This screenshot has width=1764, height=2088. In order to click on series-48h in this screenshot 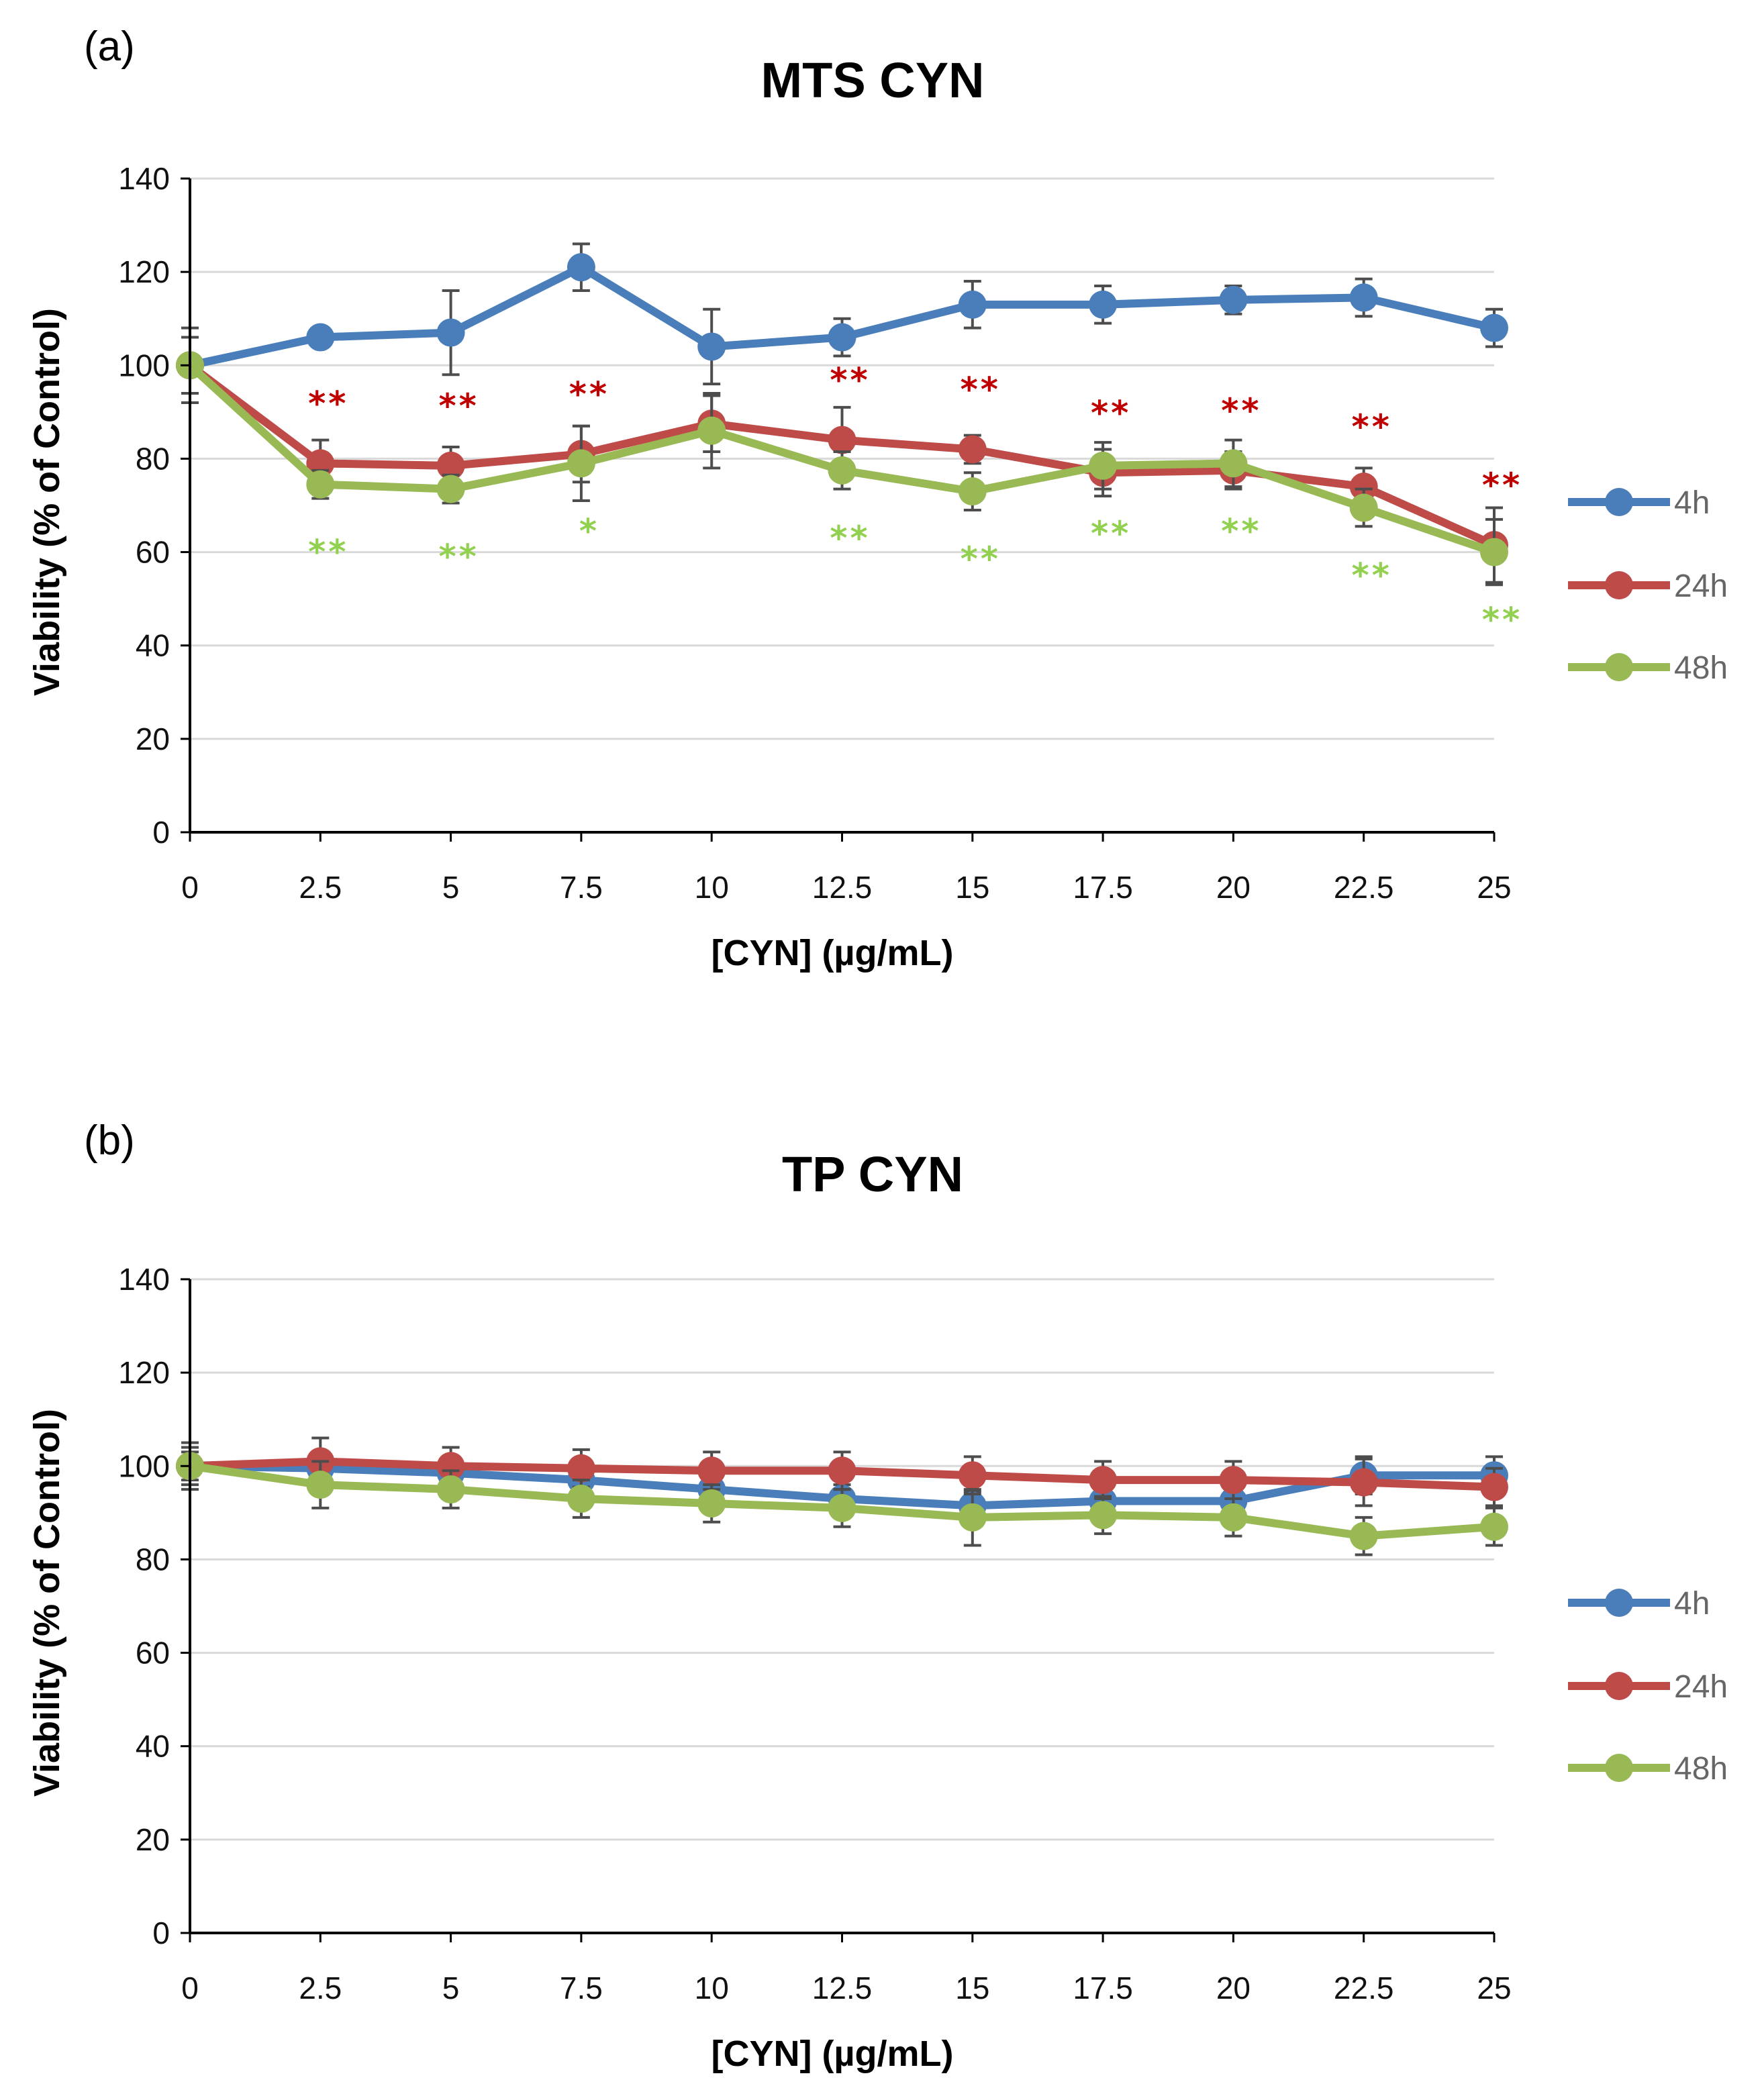, I will do `click(842, 462)`.